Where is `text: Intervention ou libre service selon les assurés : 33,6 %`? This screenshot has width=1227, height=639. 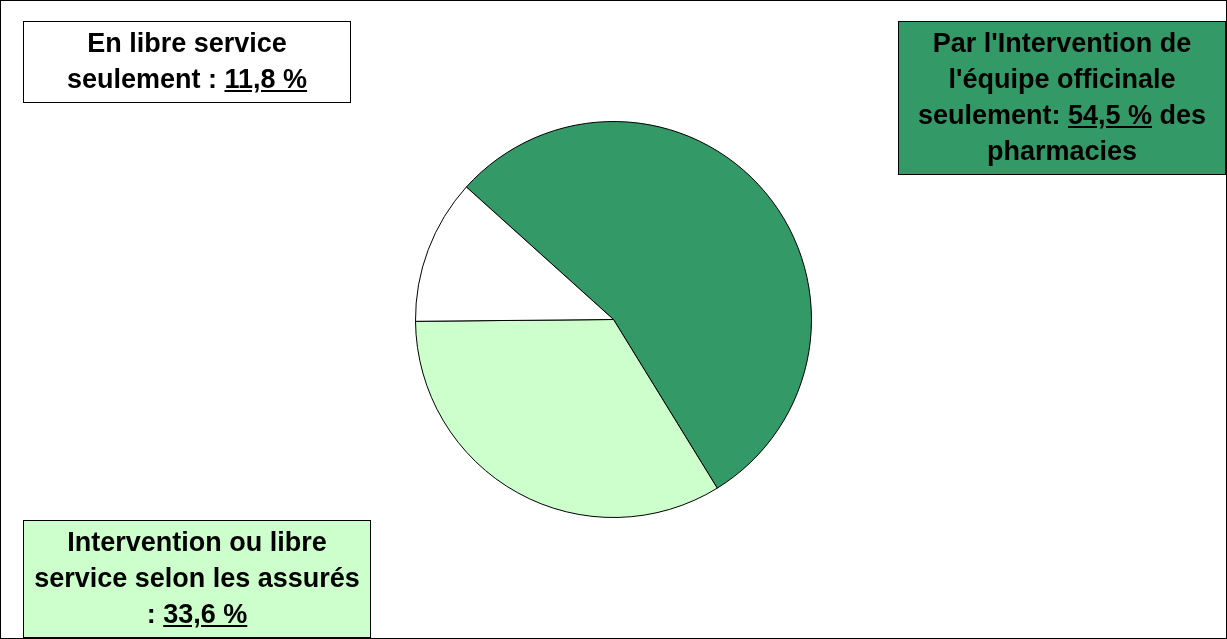 text: Intervention ou libre service selon les assurés : 33,6 % is located at coordinates (197, 578).